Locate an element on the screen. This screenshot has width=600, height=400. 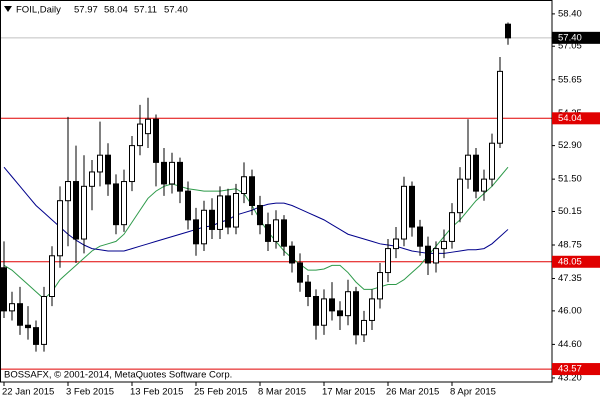
y-tick-label: 55.65 is located at coordinates (570, 79).